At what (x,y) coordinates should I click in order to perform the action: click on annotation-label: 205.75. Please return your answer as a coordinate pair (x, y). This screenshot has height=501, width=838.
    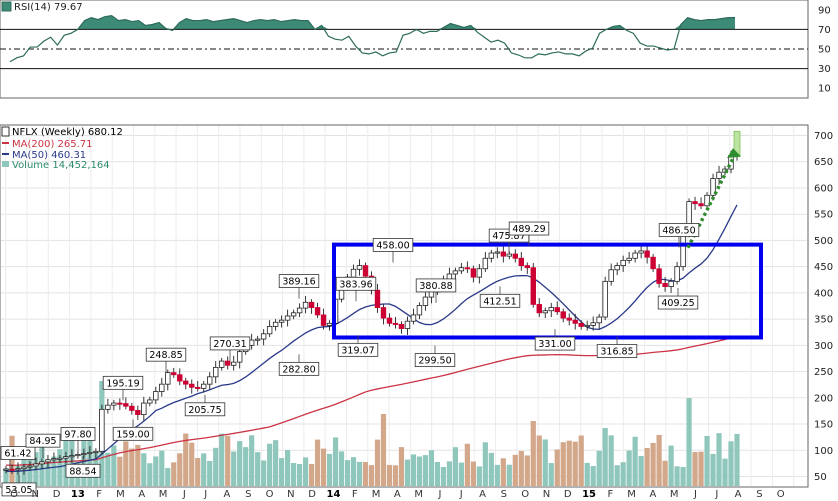
    Looking at the image, I should click on (204, 410).